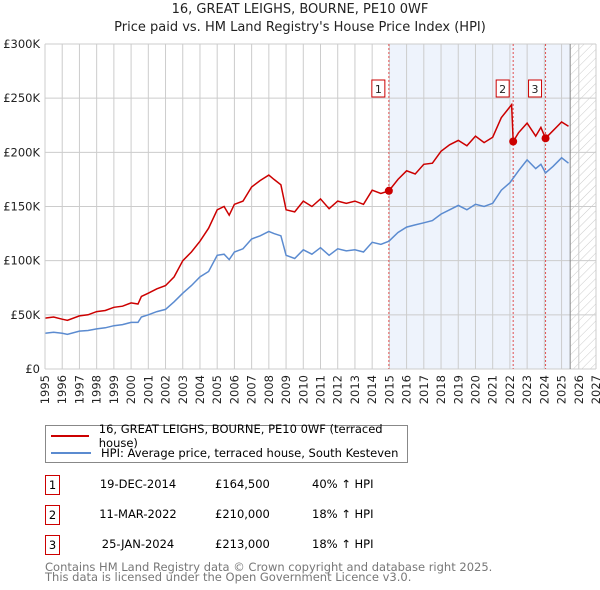 This screenshot has height=590, width=600. Describe the element at coordinates (183, 389) in the screenshot. I see `x-tick-label: 2003` at that location.